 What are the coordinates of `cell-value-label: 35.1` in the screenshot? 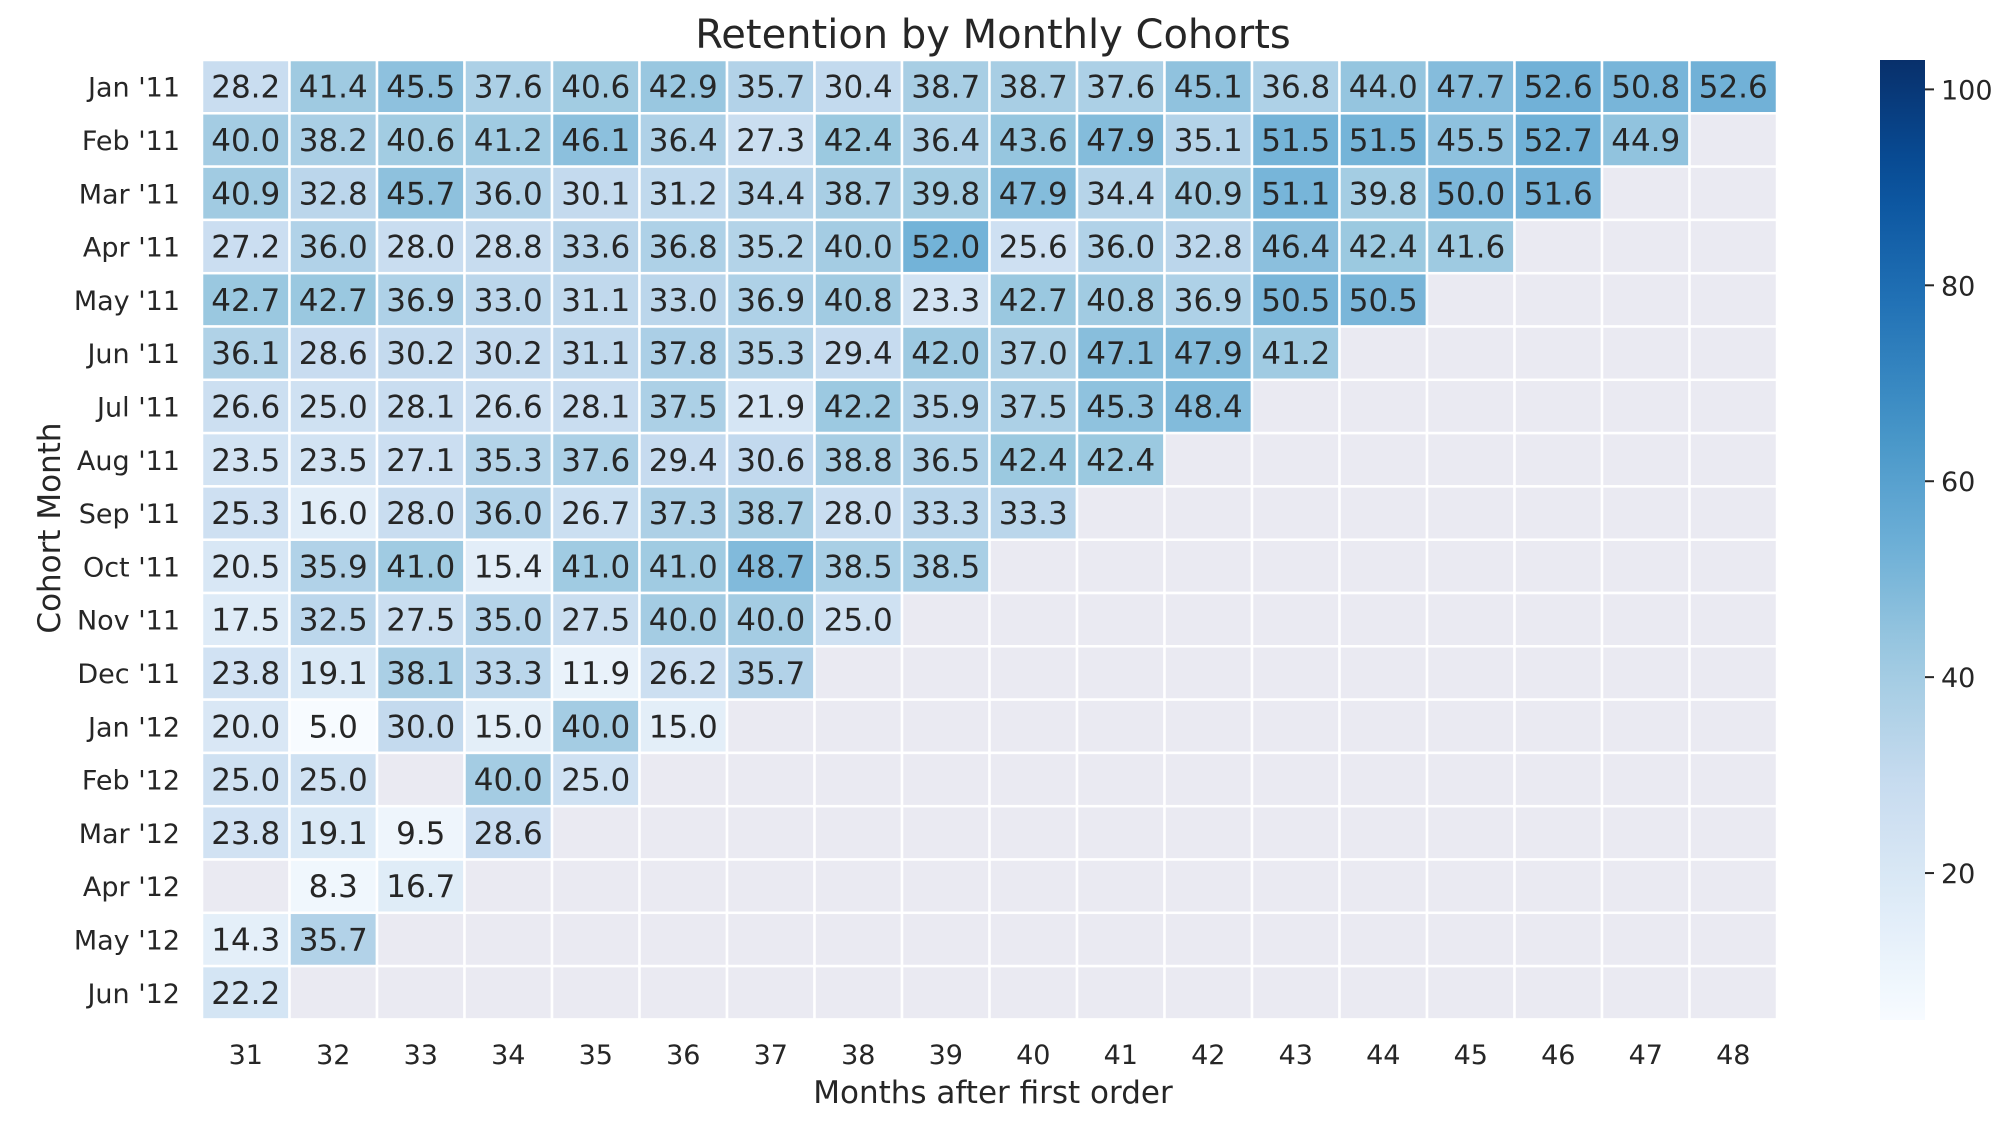 It's located at (1208, 141).